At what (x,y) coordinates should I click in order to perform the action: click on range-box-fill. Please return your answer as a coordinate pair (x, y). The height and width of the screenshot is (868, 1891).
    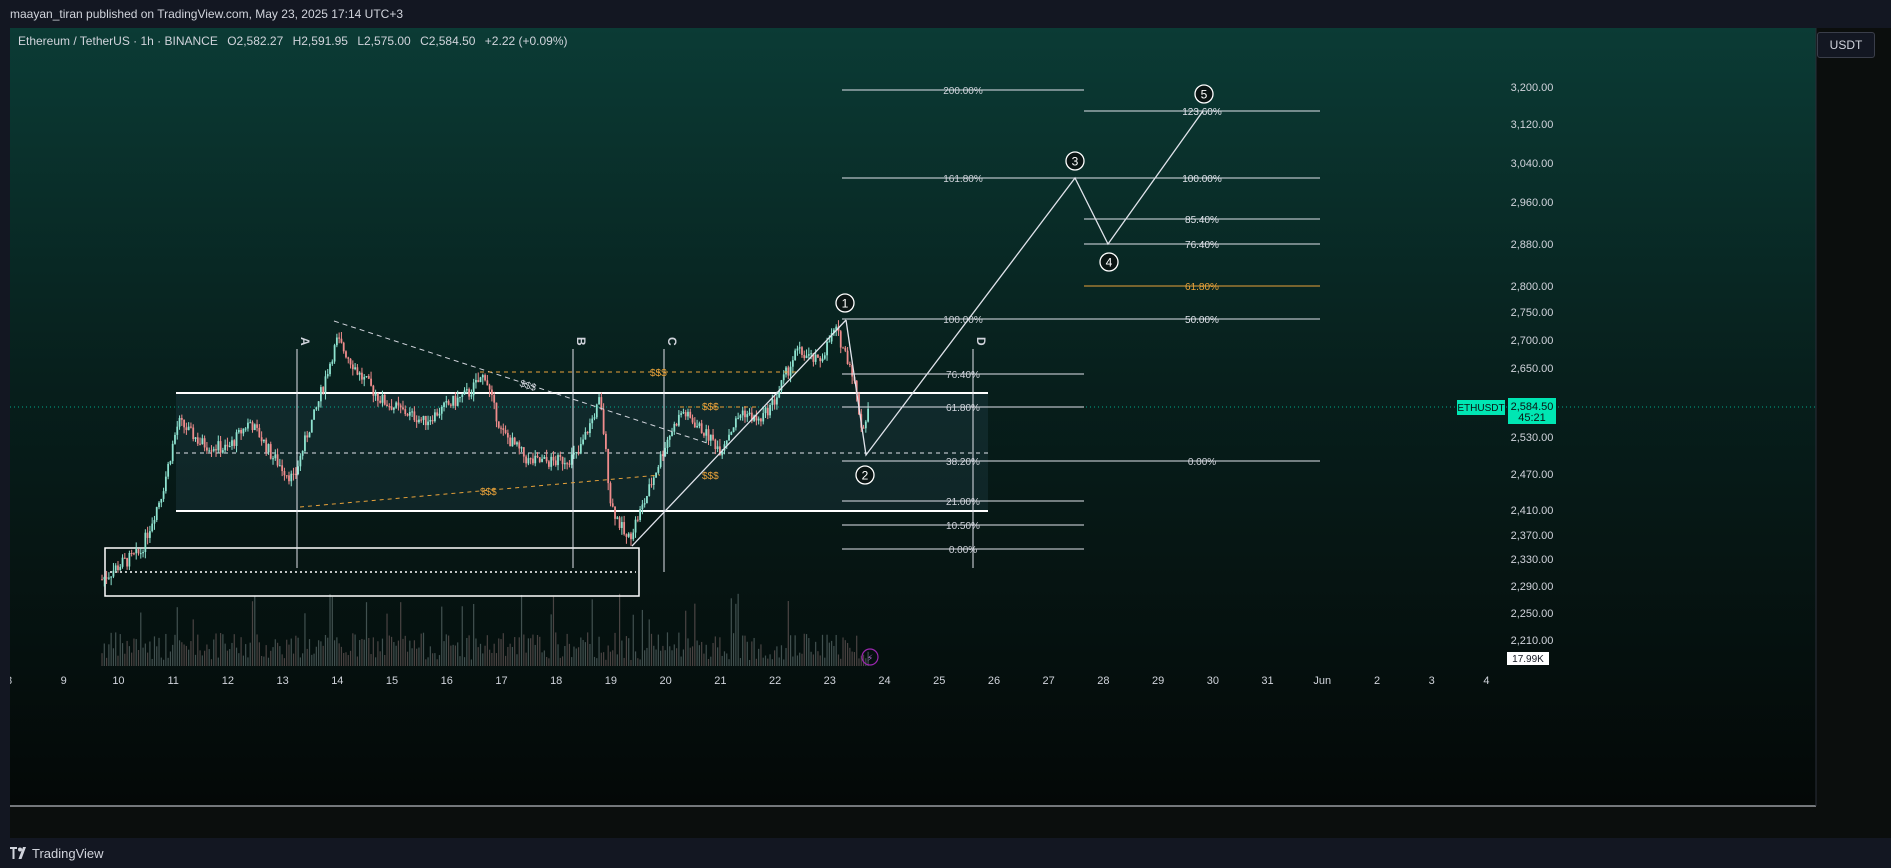
    Looking at the image, I should click on (582, 452).